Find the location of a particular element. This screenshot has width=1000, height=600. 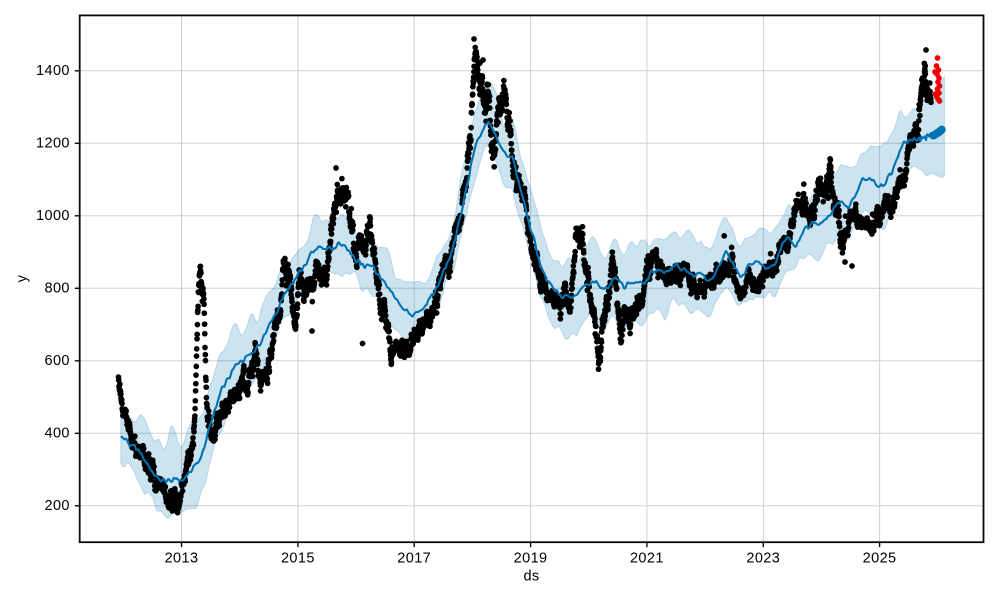

svg-text: 1400 is located at coordinates (53, 71).